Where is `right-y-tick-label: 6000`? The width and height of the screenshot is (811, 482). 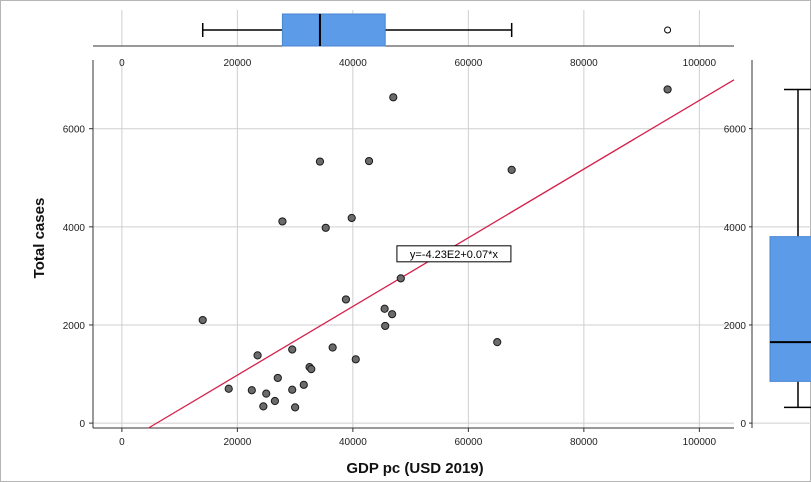
right-y-tick-label: 6000 is located at coordinates (735, 130).